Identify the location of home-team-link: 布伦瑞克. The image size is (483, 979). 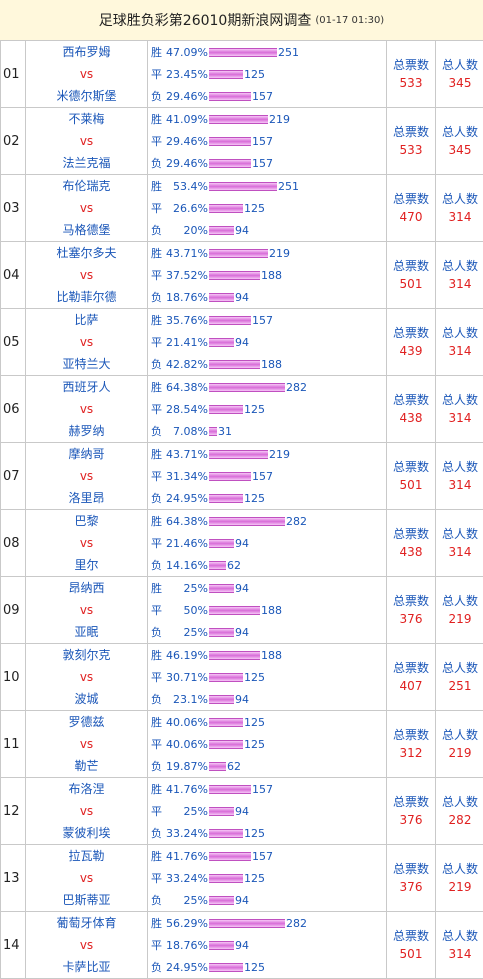
(86, 186).